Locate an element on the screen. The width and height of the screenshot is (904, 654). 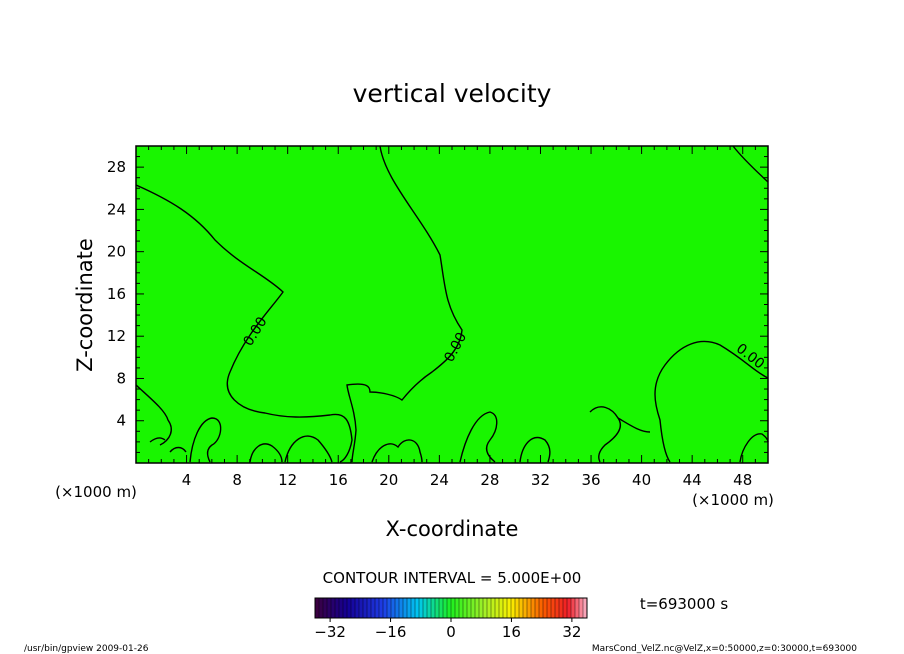
x-unit-label-right: (×1000 m) is located at coordinates (733, 500).